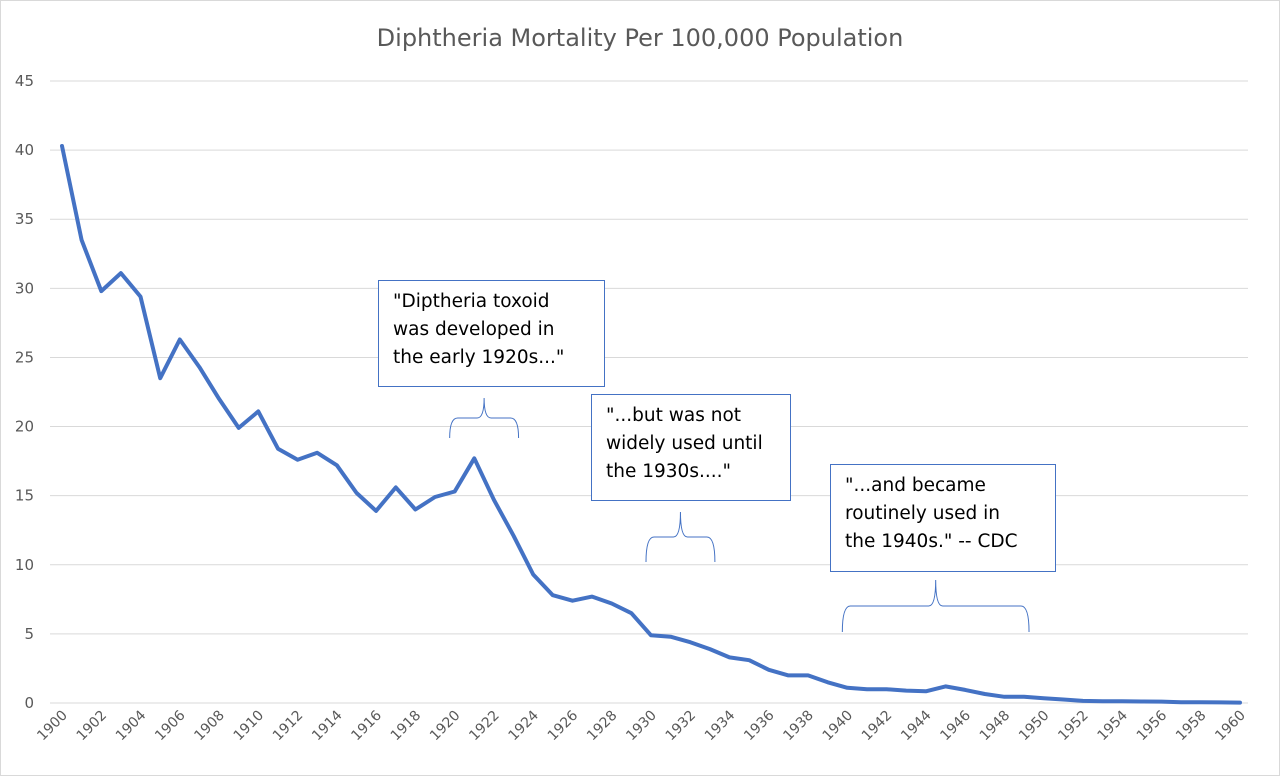 This screenshot has width=1280, height=776. What do you see at coordinates (1191, 726) in the screenshot?
I see `x-tick-label: 1958` at bounding box center [1191, 726].